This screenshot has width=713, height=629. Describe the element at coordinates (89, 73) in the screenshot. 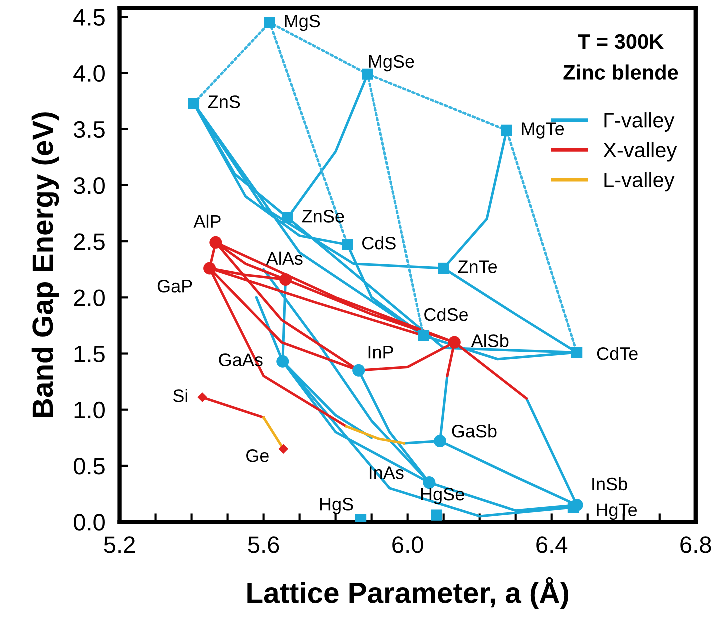

I see `y-tick-label: 4.0` at that location.